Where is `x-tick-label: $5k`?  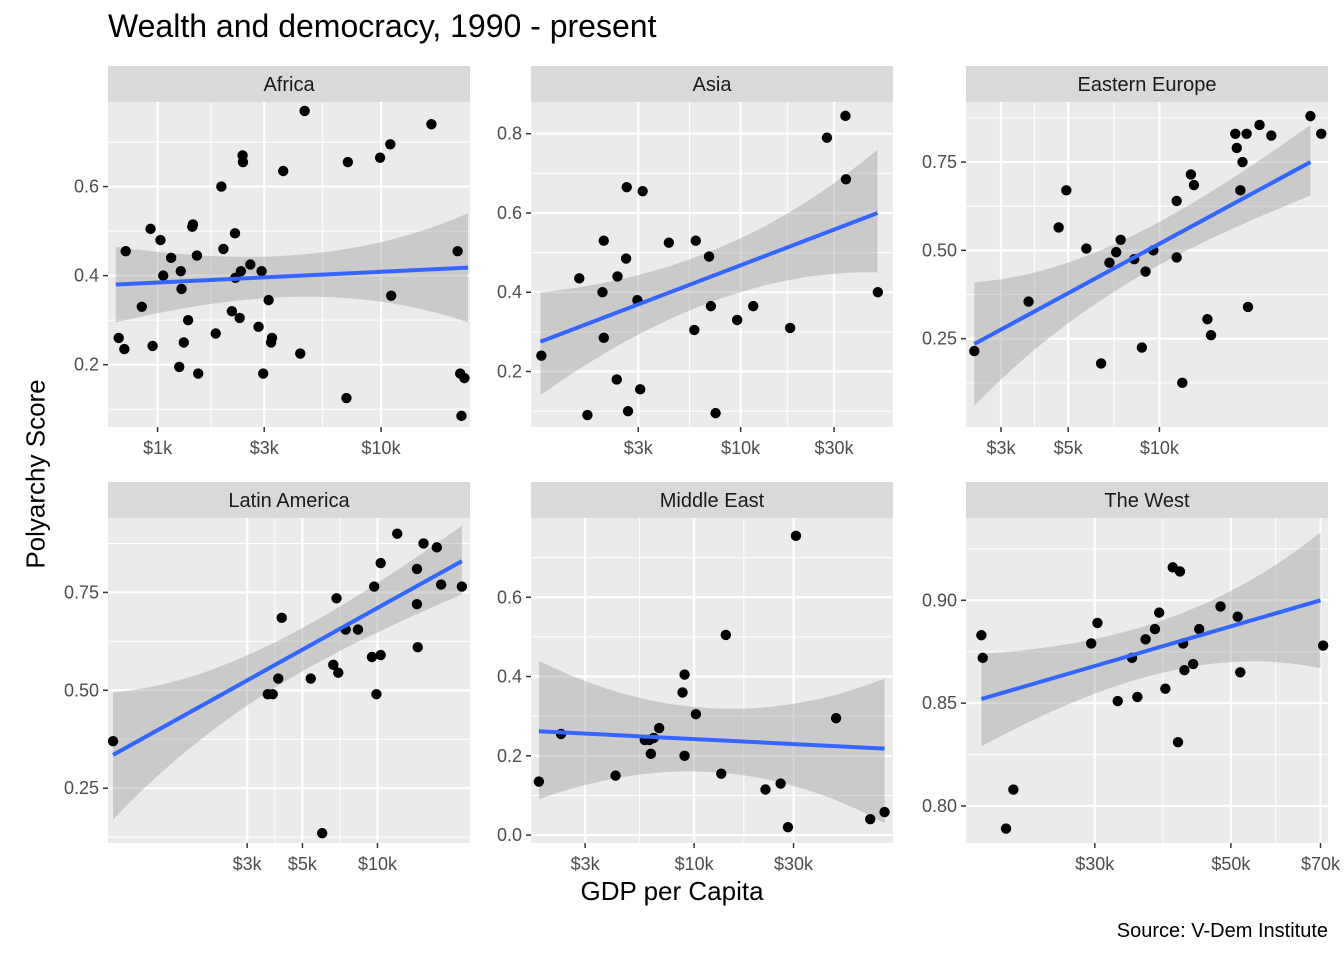 x-tick-label: $5k is located at coordinates (1069, 448).